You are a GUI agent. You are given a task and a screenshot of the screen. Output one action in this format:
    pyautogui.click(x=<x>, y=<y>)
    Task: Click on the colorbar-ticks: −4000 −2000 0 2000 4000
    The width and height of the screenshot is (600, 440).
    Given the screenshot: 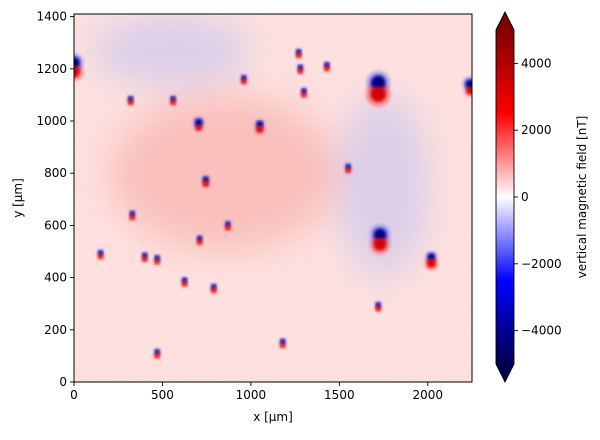 What is the action you would take?
    pyautogui.click(x=538, y=197)
    